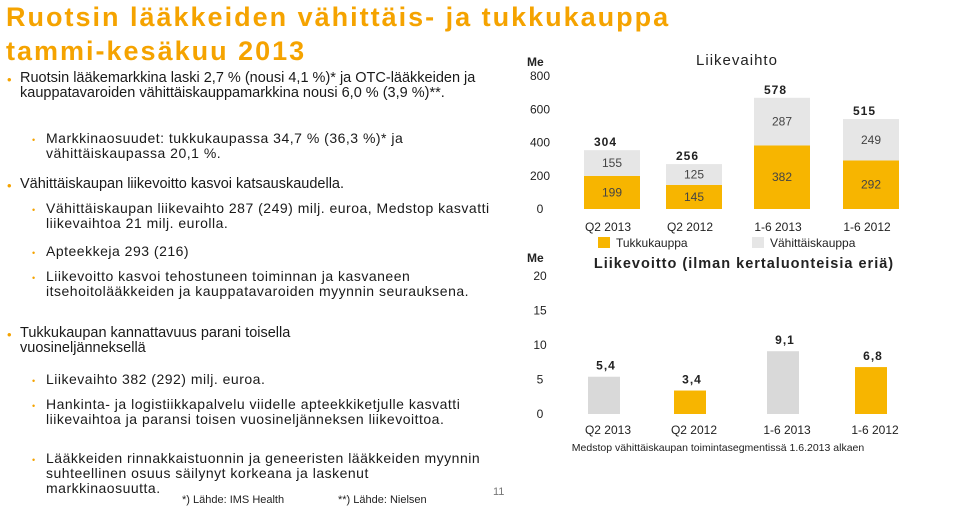  I want to click on chart1-value-label-vahittaiskauppa: 155, so click(612, 163).